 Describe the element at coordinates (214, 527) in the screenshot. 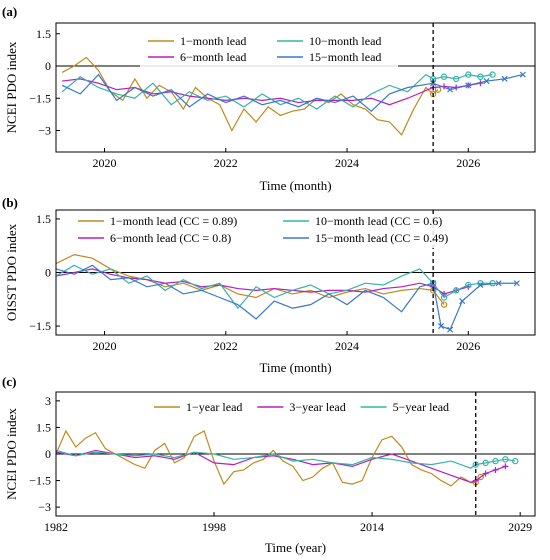

I see `x-tick-label: 1998` at that location.